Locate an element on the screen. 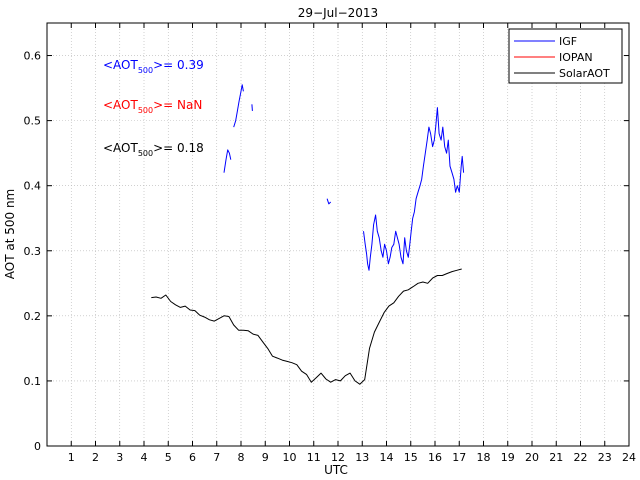 Image resolution: width=640 pixels, height=480 pixels. legend-label-solaraot: SolarAOT is located at coordinates (584, 73).